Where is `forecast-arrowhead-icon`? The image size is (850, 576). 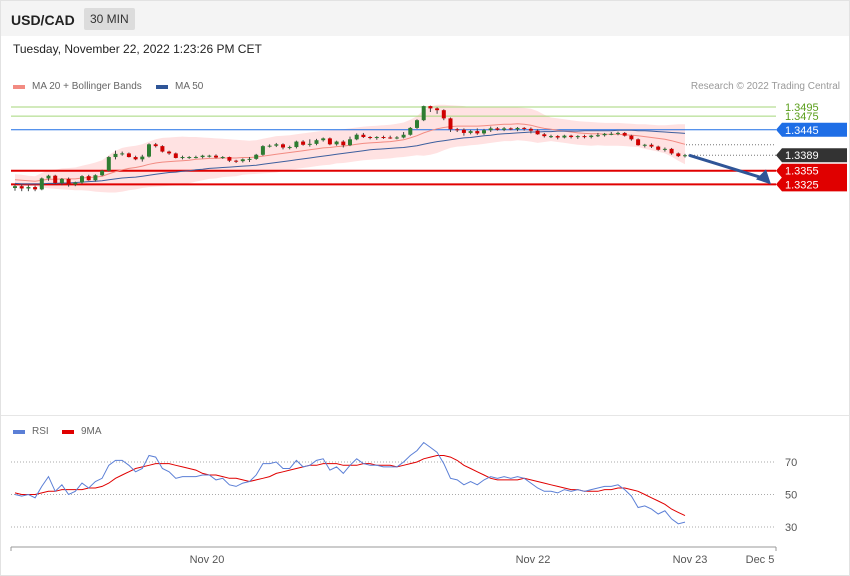
forecast-arrowhead-icon is located at coordinates (763, 177).